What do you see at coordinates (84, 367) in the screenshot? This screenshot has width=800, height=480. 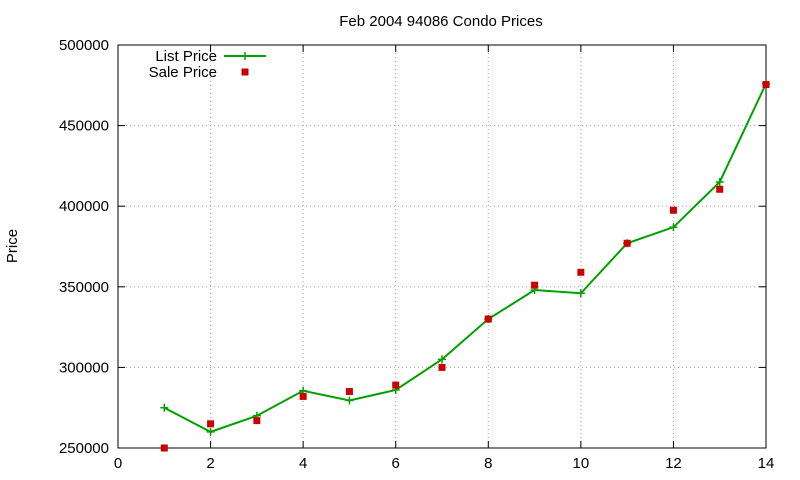 I see `y-tick-label: 300000` at bounding box center [84, 367].